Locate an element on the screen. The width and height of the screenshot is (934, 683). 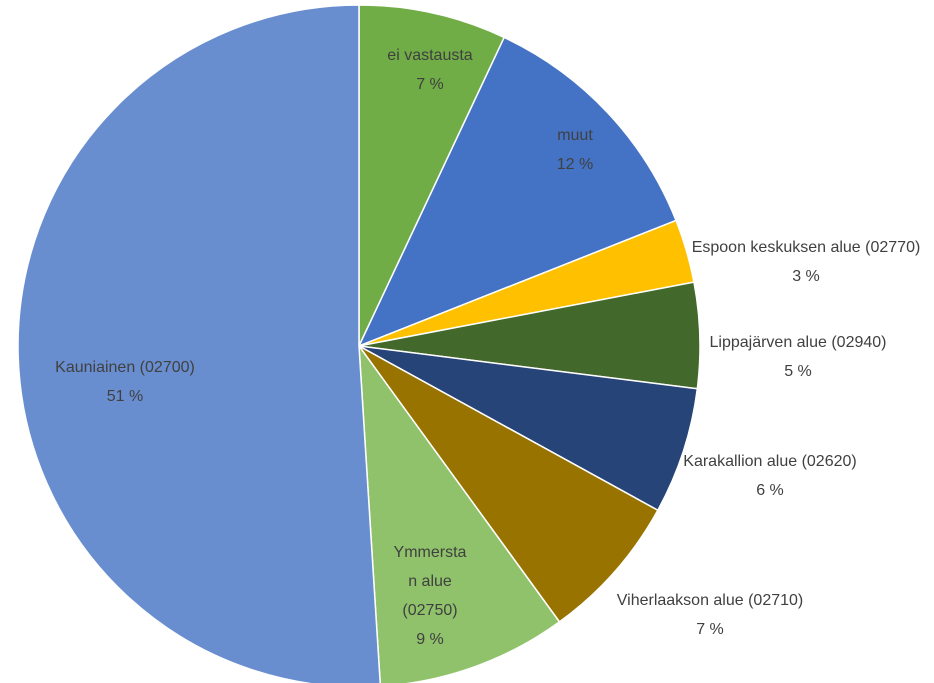
value-label: 5 % is located at coordinates (798, 371).